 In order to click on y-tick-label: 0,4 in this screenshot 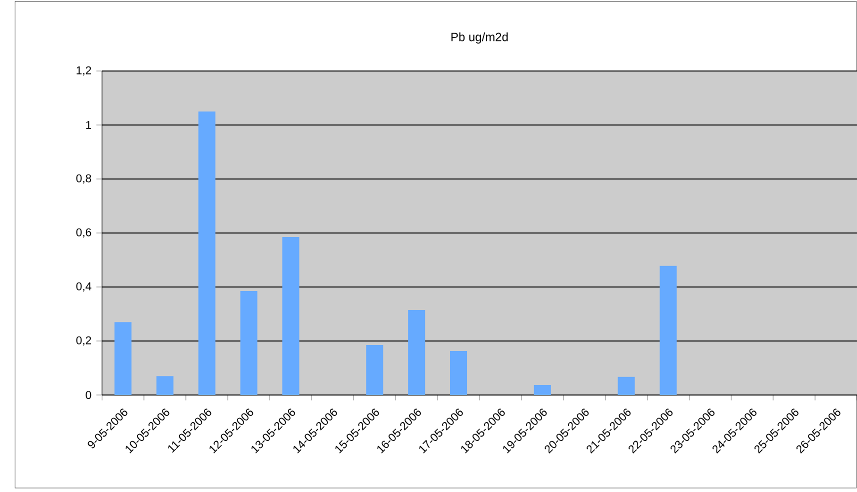, I will do `click(84, 287)`.